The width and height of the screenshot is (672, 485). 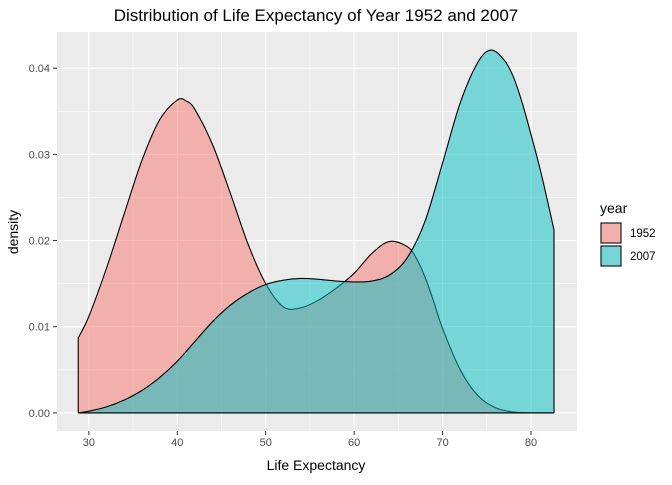 What do you see at coordinates (354, 443) in the screenshot?
I see `x-tick-label: 60` at bounding box center [354, 443].